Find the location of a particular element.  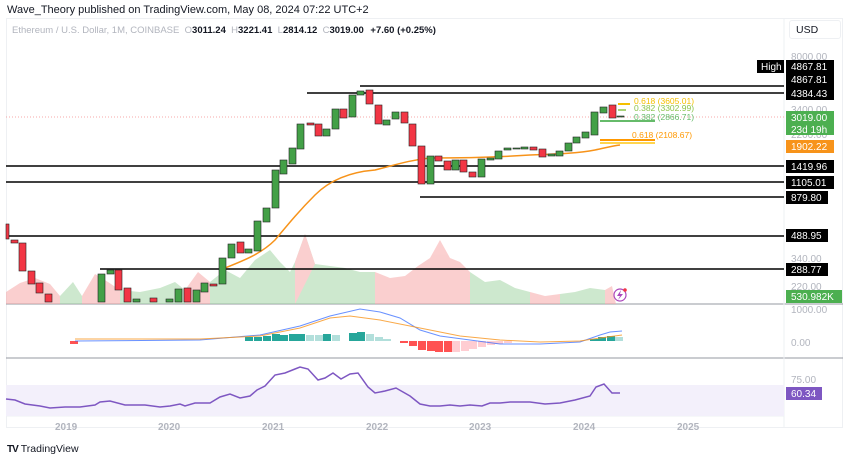

svg-text: 1902.22 is located at coordinates (809, 147).